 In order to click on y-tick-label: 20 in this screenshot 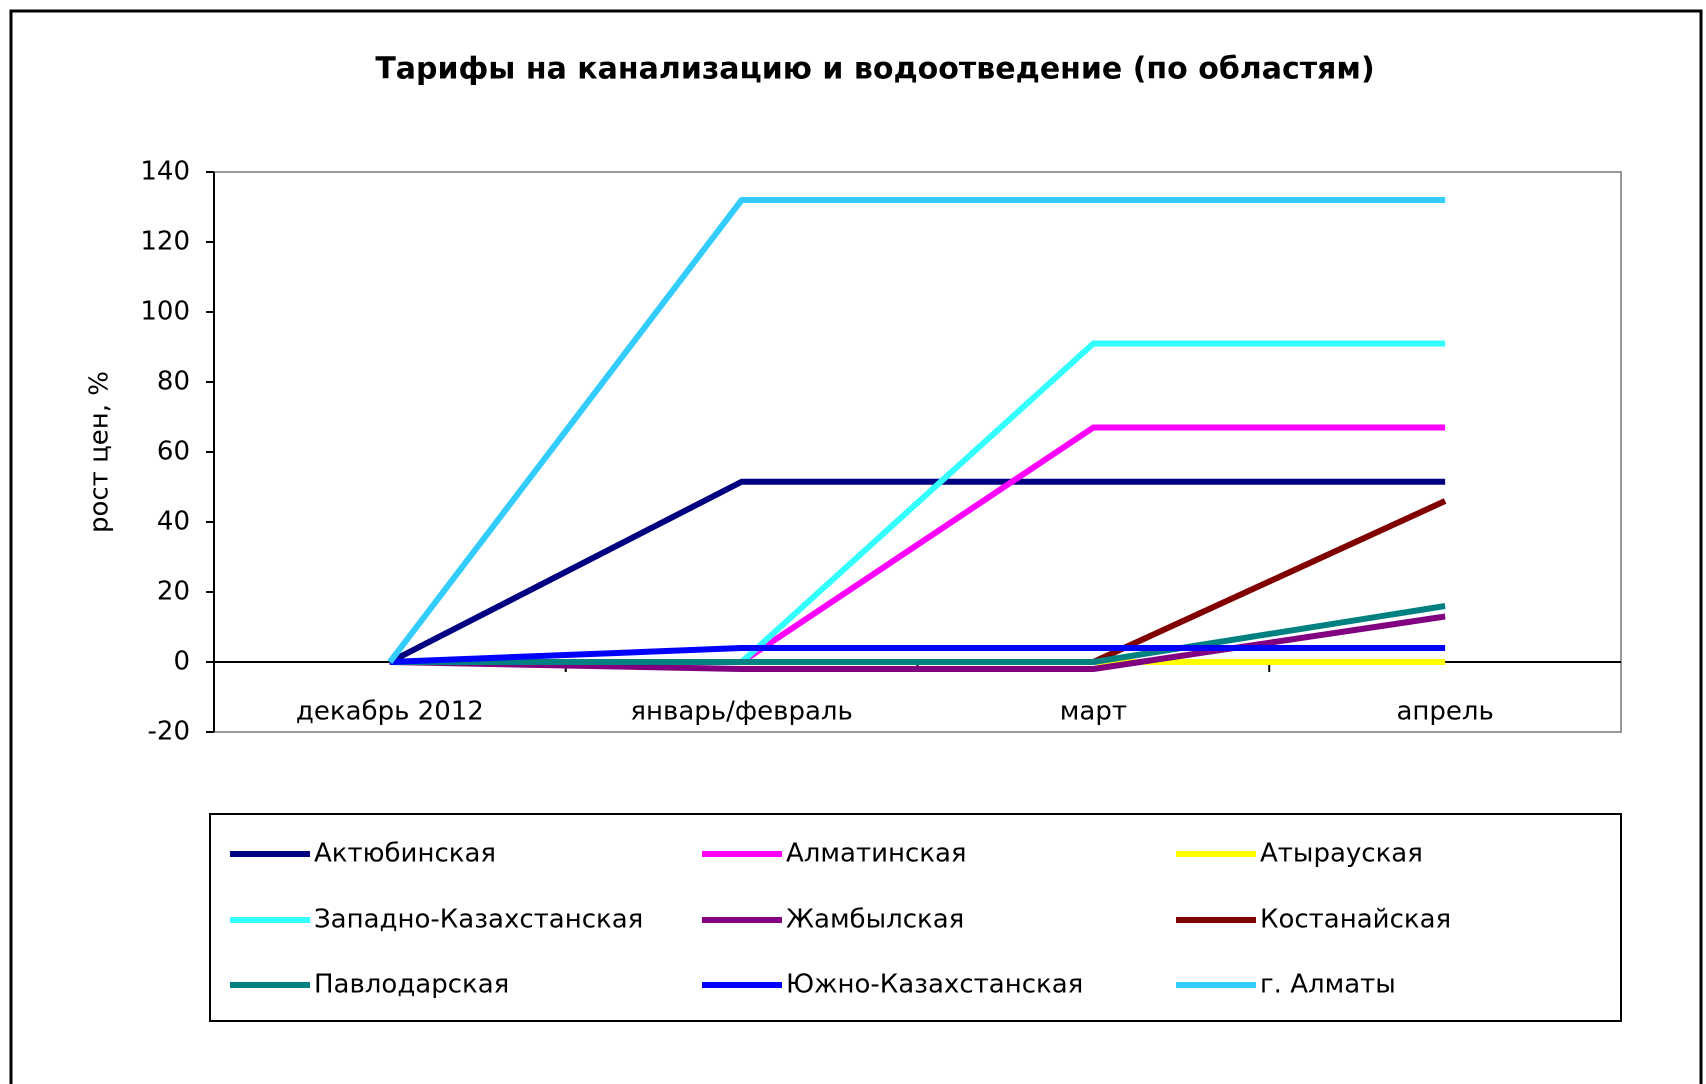, I will do `click(173, 592)`.